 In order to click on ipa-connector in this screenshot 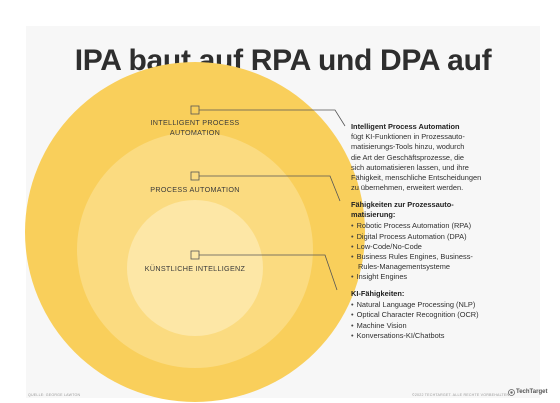, I will do `click(272, 118)`.